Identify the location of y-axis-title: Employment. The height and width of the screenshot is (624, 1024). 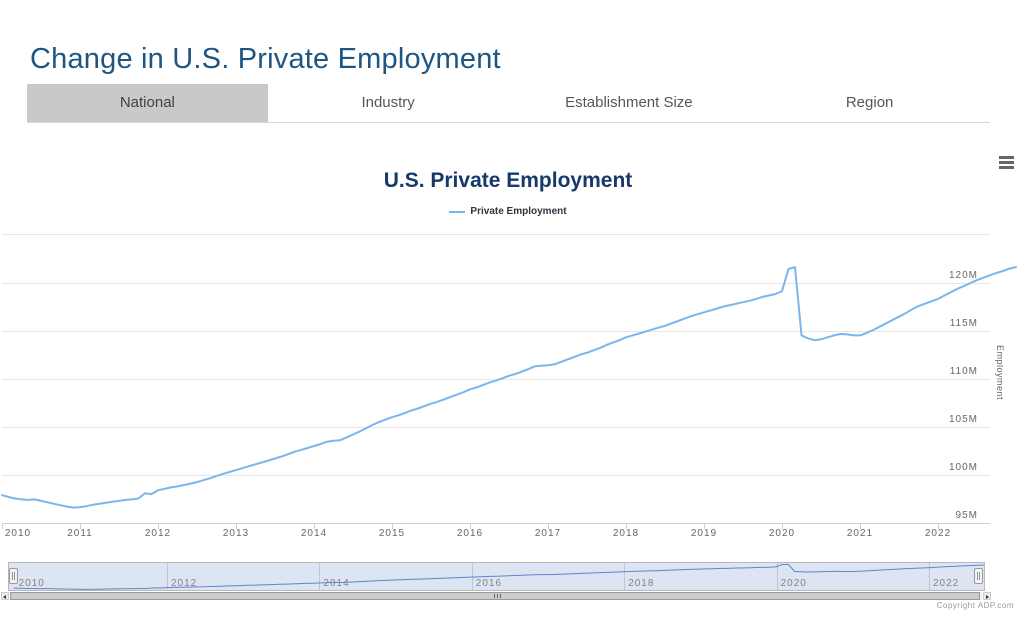
(1000, 373).